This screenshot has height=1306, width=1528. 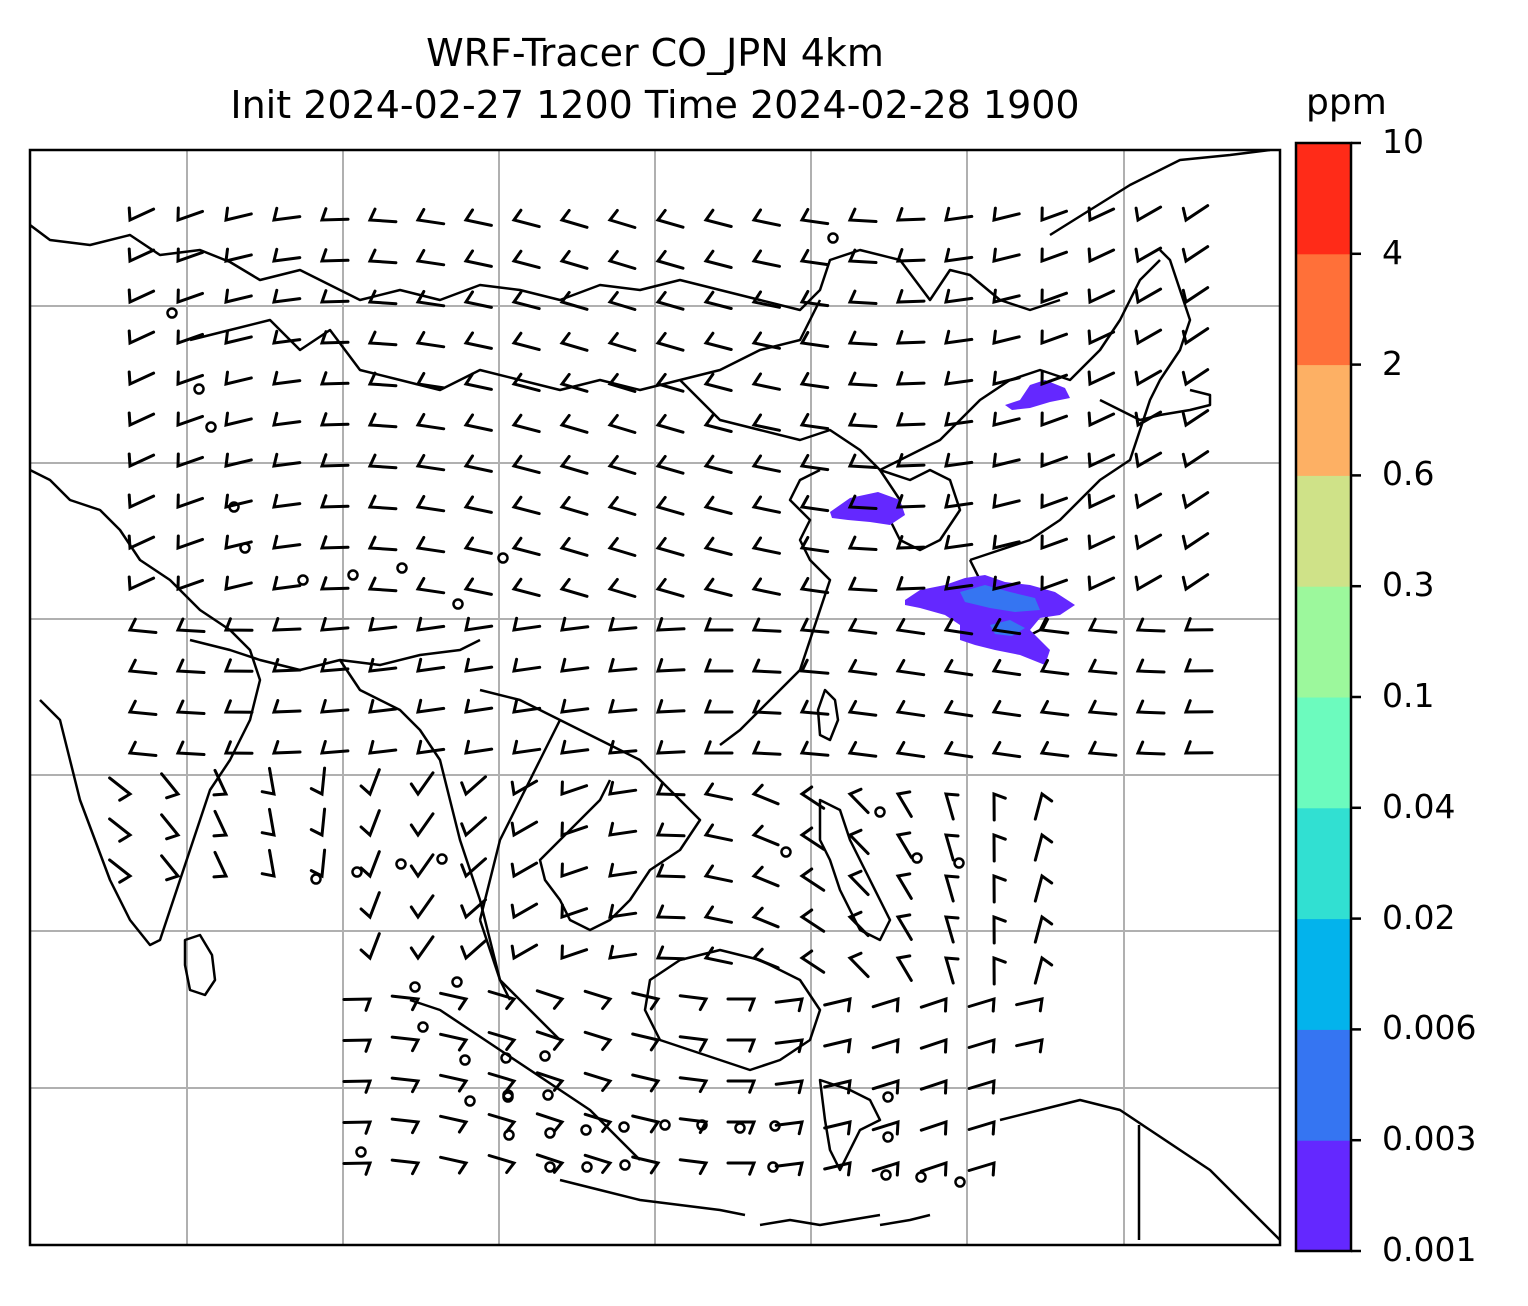 What do you see at coordinates (1408, 695) in the screenshot?
I see `colorbar-tick-label: 0.1` at bounding box center [1408, 695].